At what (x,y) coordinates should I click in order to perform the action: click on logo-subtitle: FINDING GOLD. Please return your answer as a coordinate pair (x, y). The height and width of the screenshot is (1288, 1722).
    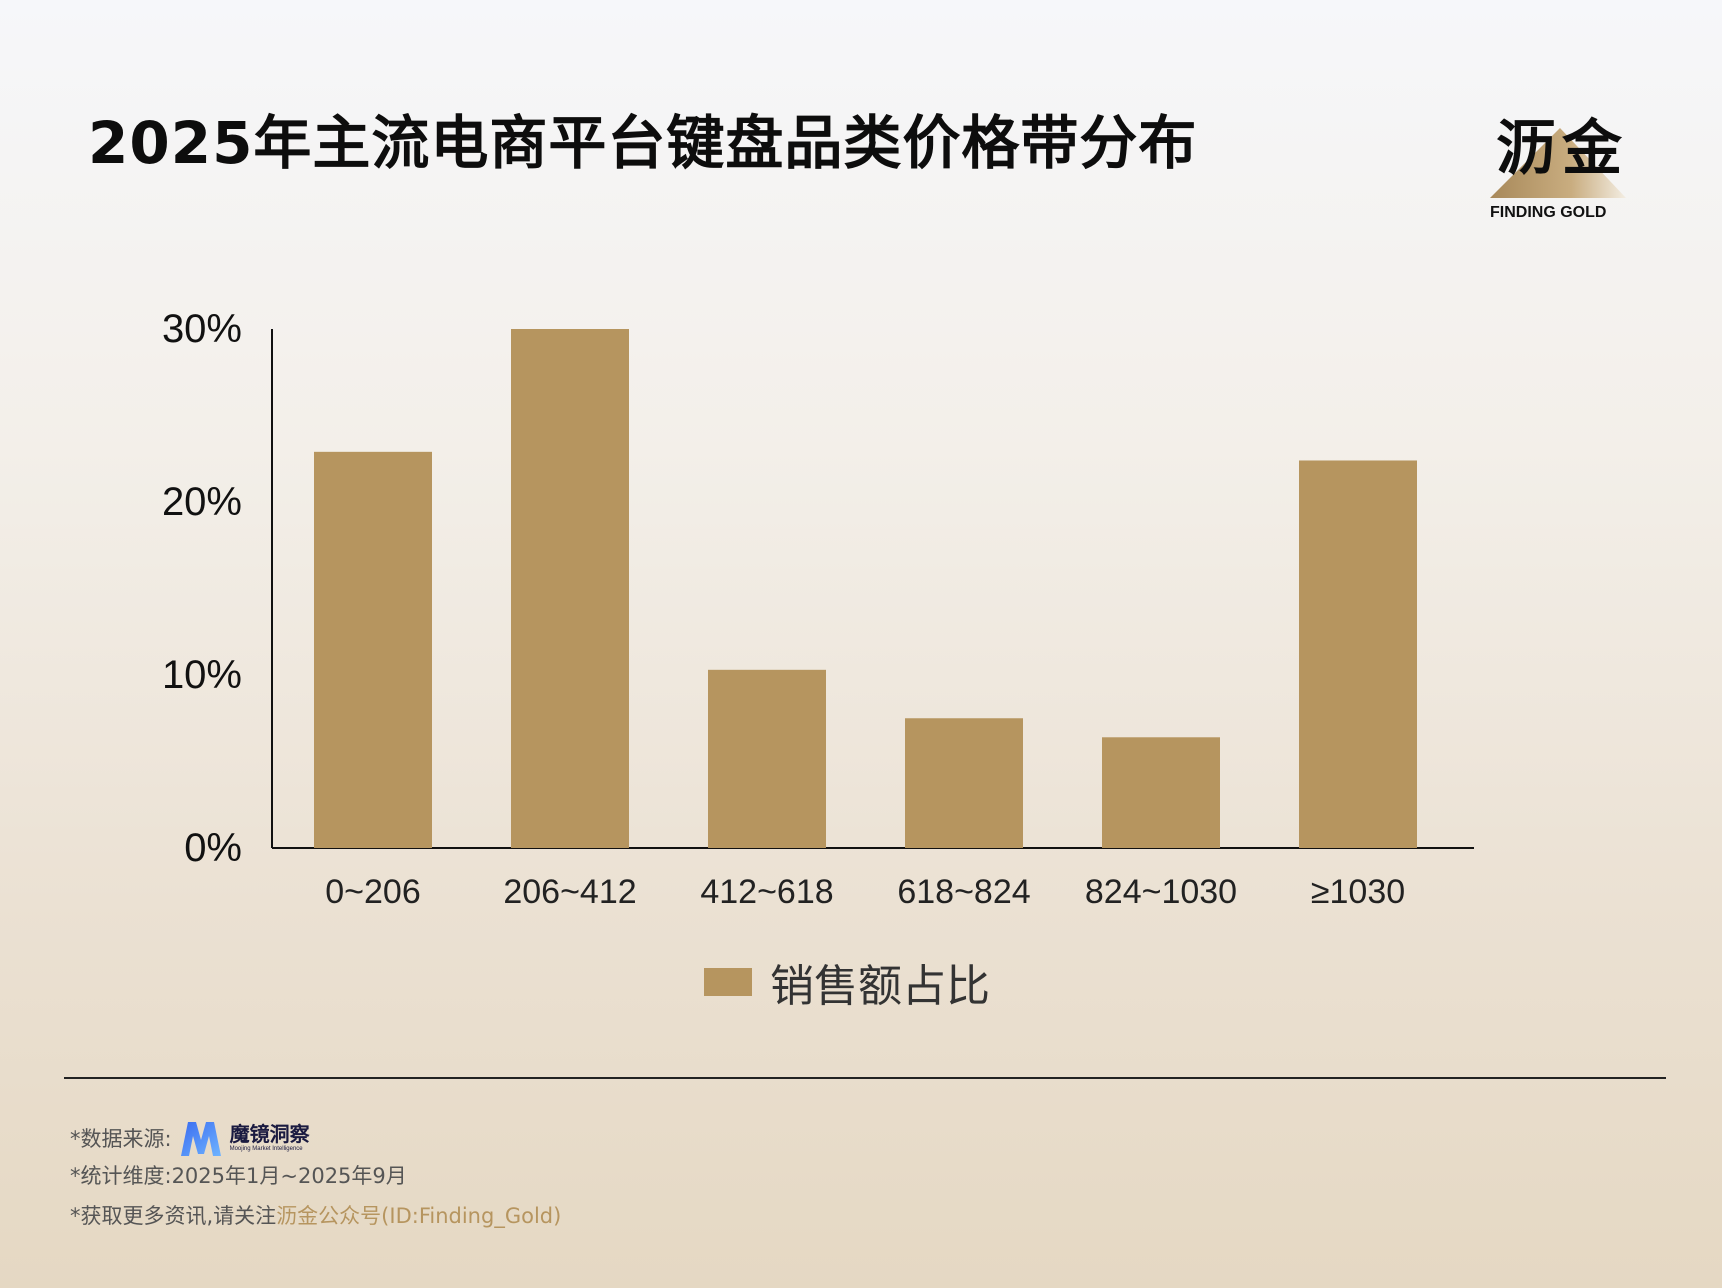
    Looking at the image, I should click on (1548, 212).